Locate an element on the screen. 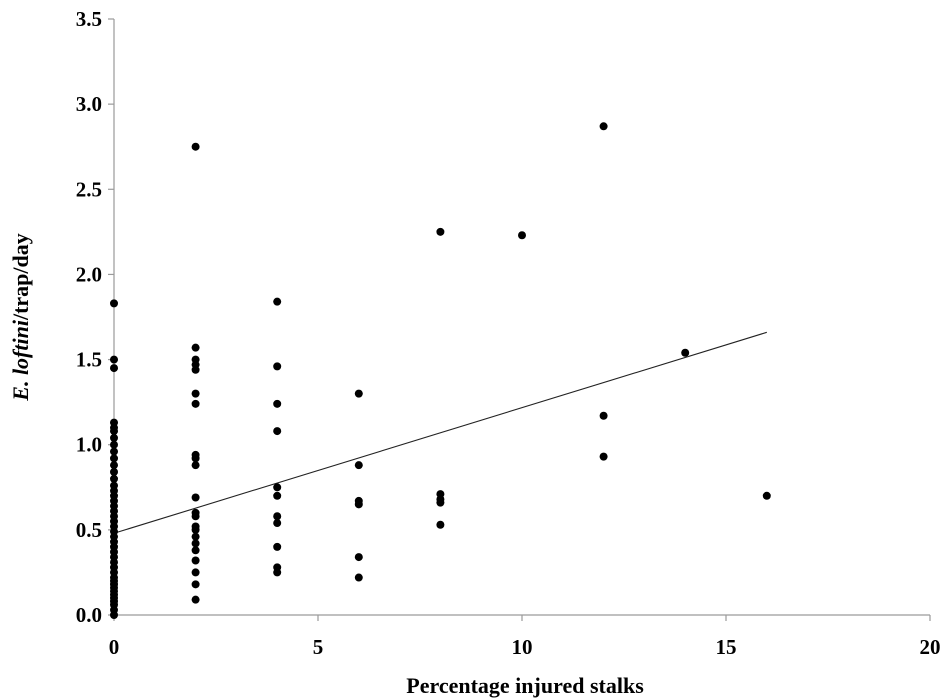  y-axis-title-species: E. loftini is located at coordinates (20, 360).